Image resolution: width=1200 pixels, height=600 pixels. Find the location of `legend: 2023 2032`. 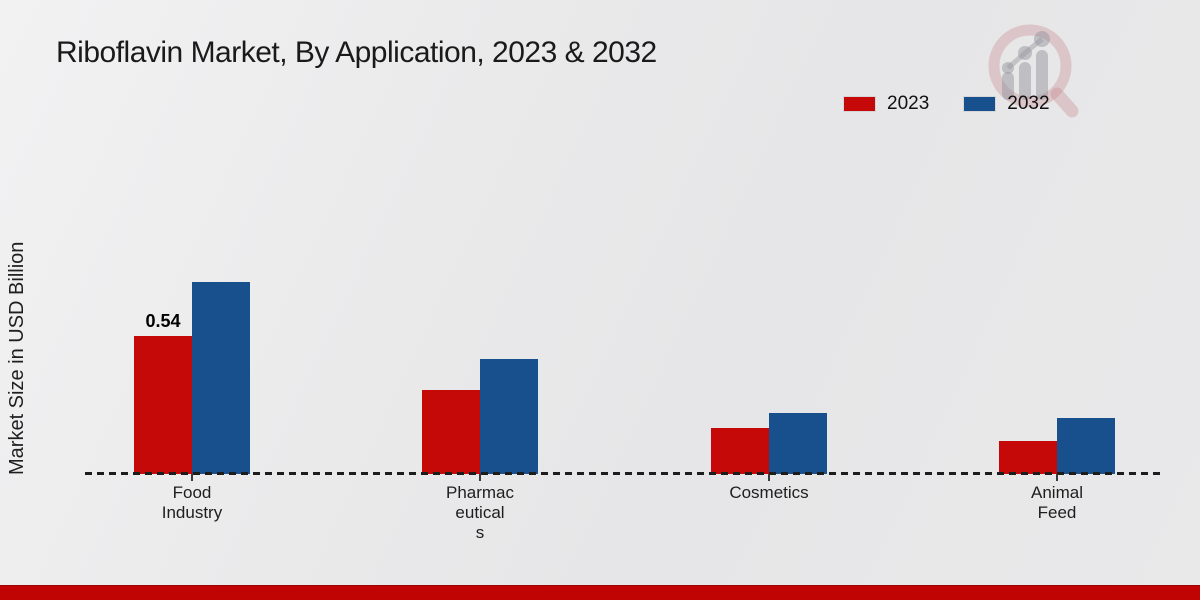

legend: 2023 2032 is located at coordinates (946, 104).